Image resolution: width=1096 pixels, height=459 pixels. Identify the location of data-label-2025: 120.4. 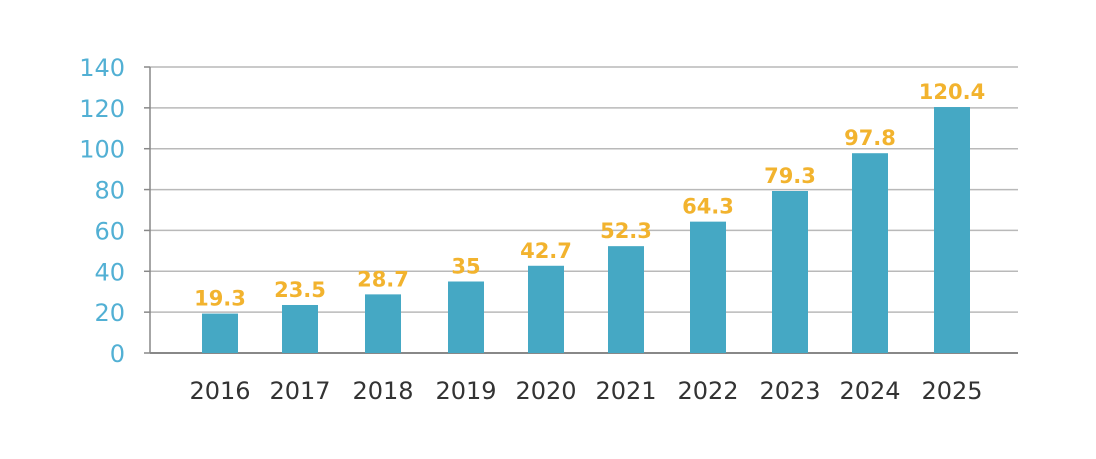
(952, 92).